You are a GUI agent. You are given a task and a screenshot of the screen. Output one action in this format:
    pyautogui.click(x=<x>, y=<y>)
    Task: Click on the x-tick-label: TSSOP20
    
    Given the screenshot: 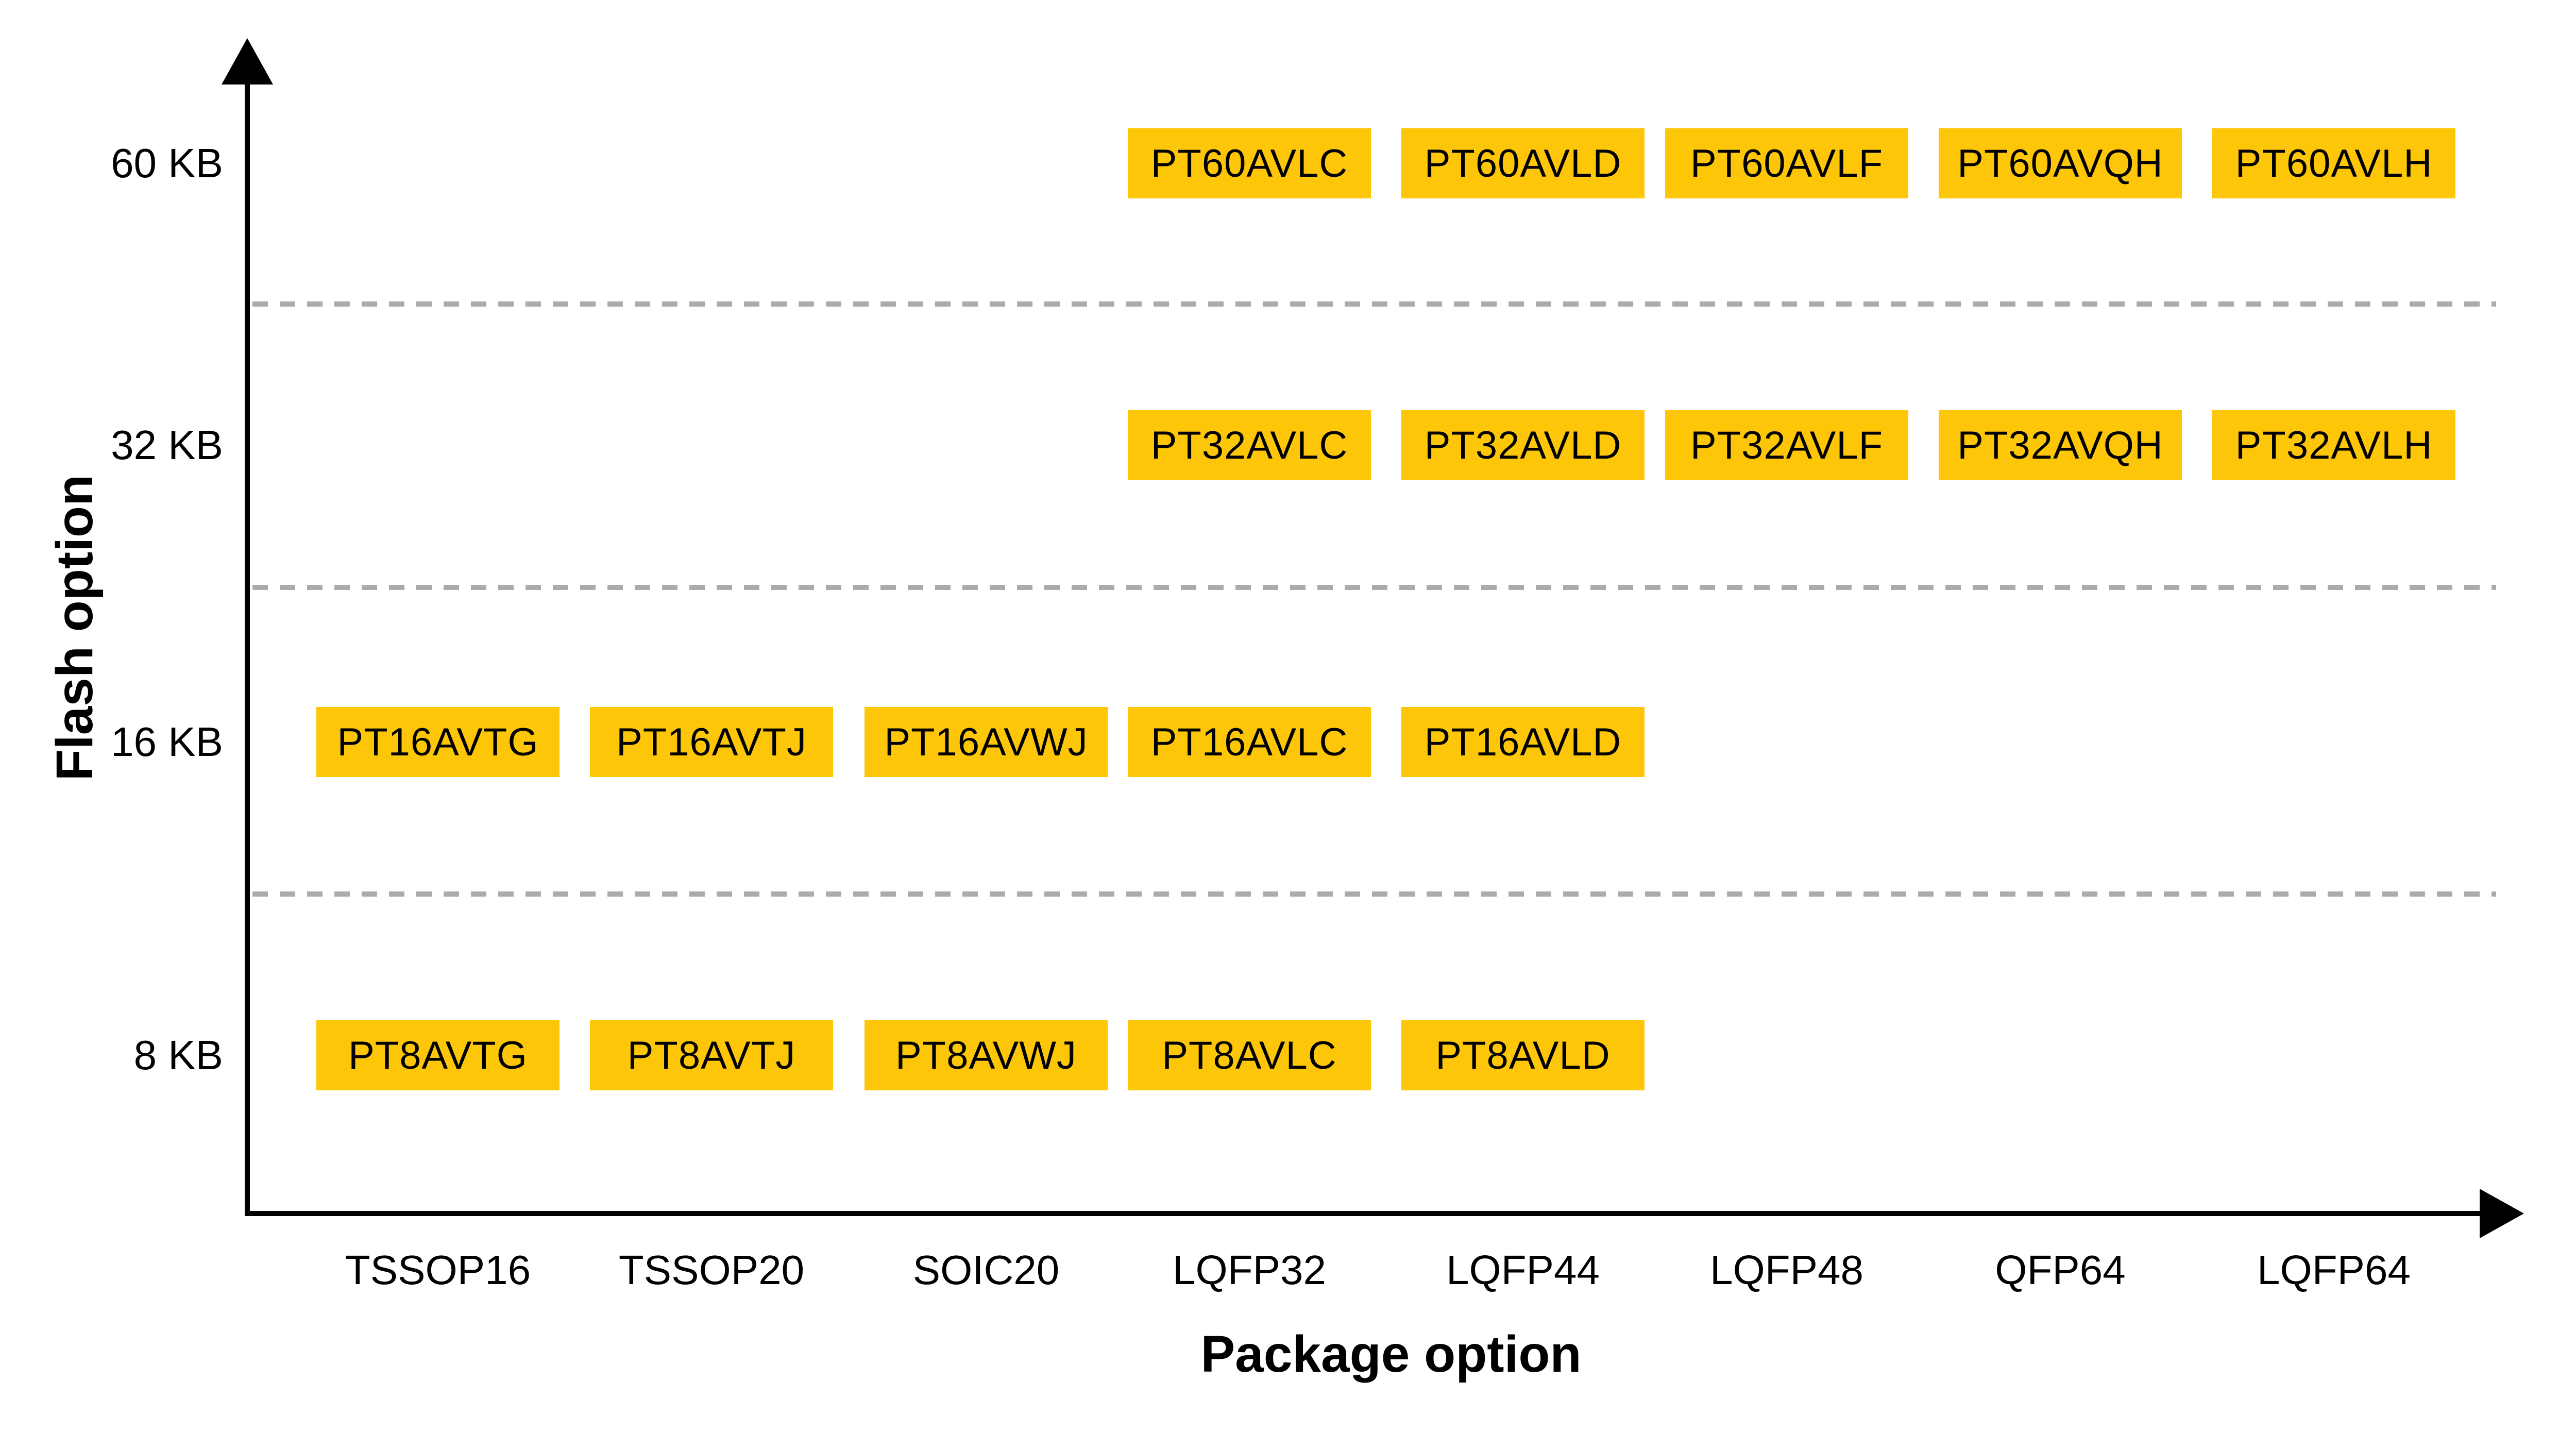 What is the action you would take?
    pyautogui.click(x=711, y=1270)
    